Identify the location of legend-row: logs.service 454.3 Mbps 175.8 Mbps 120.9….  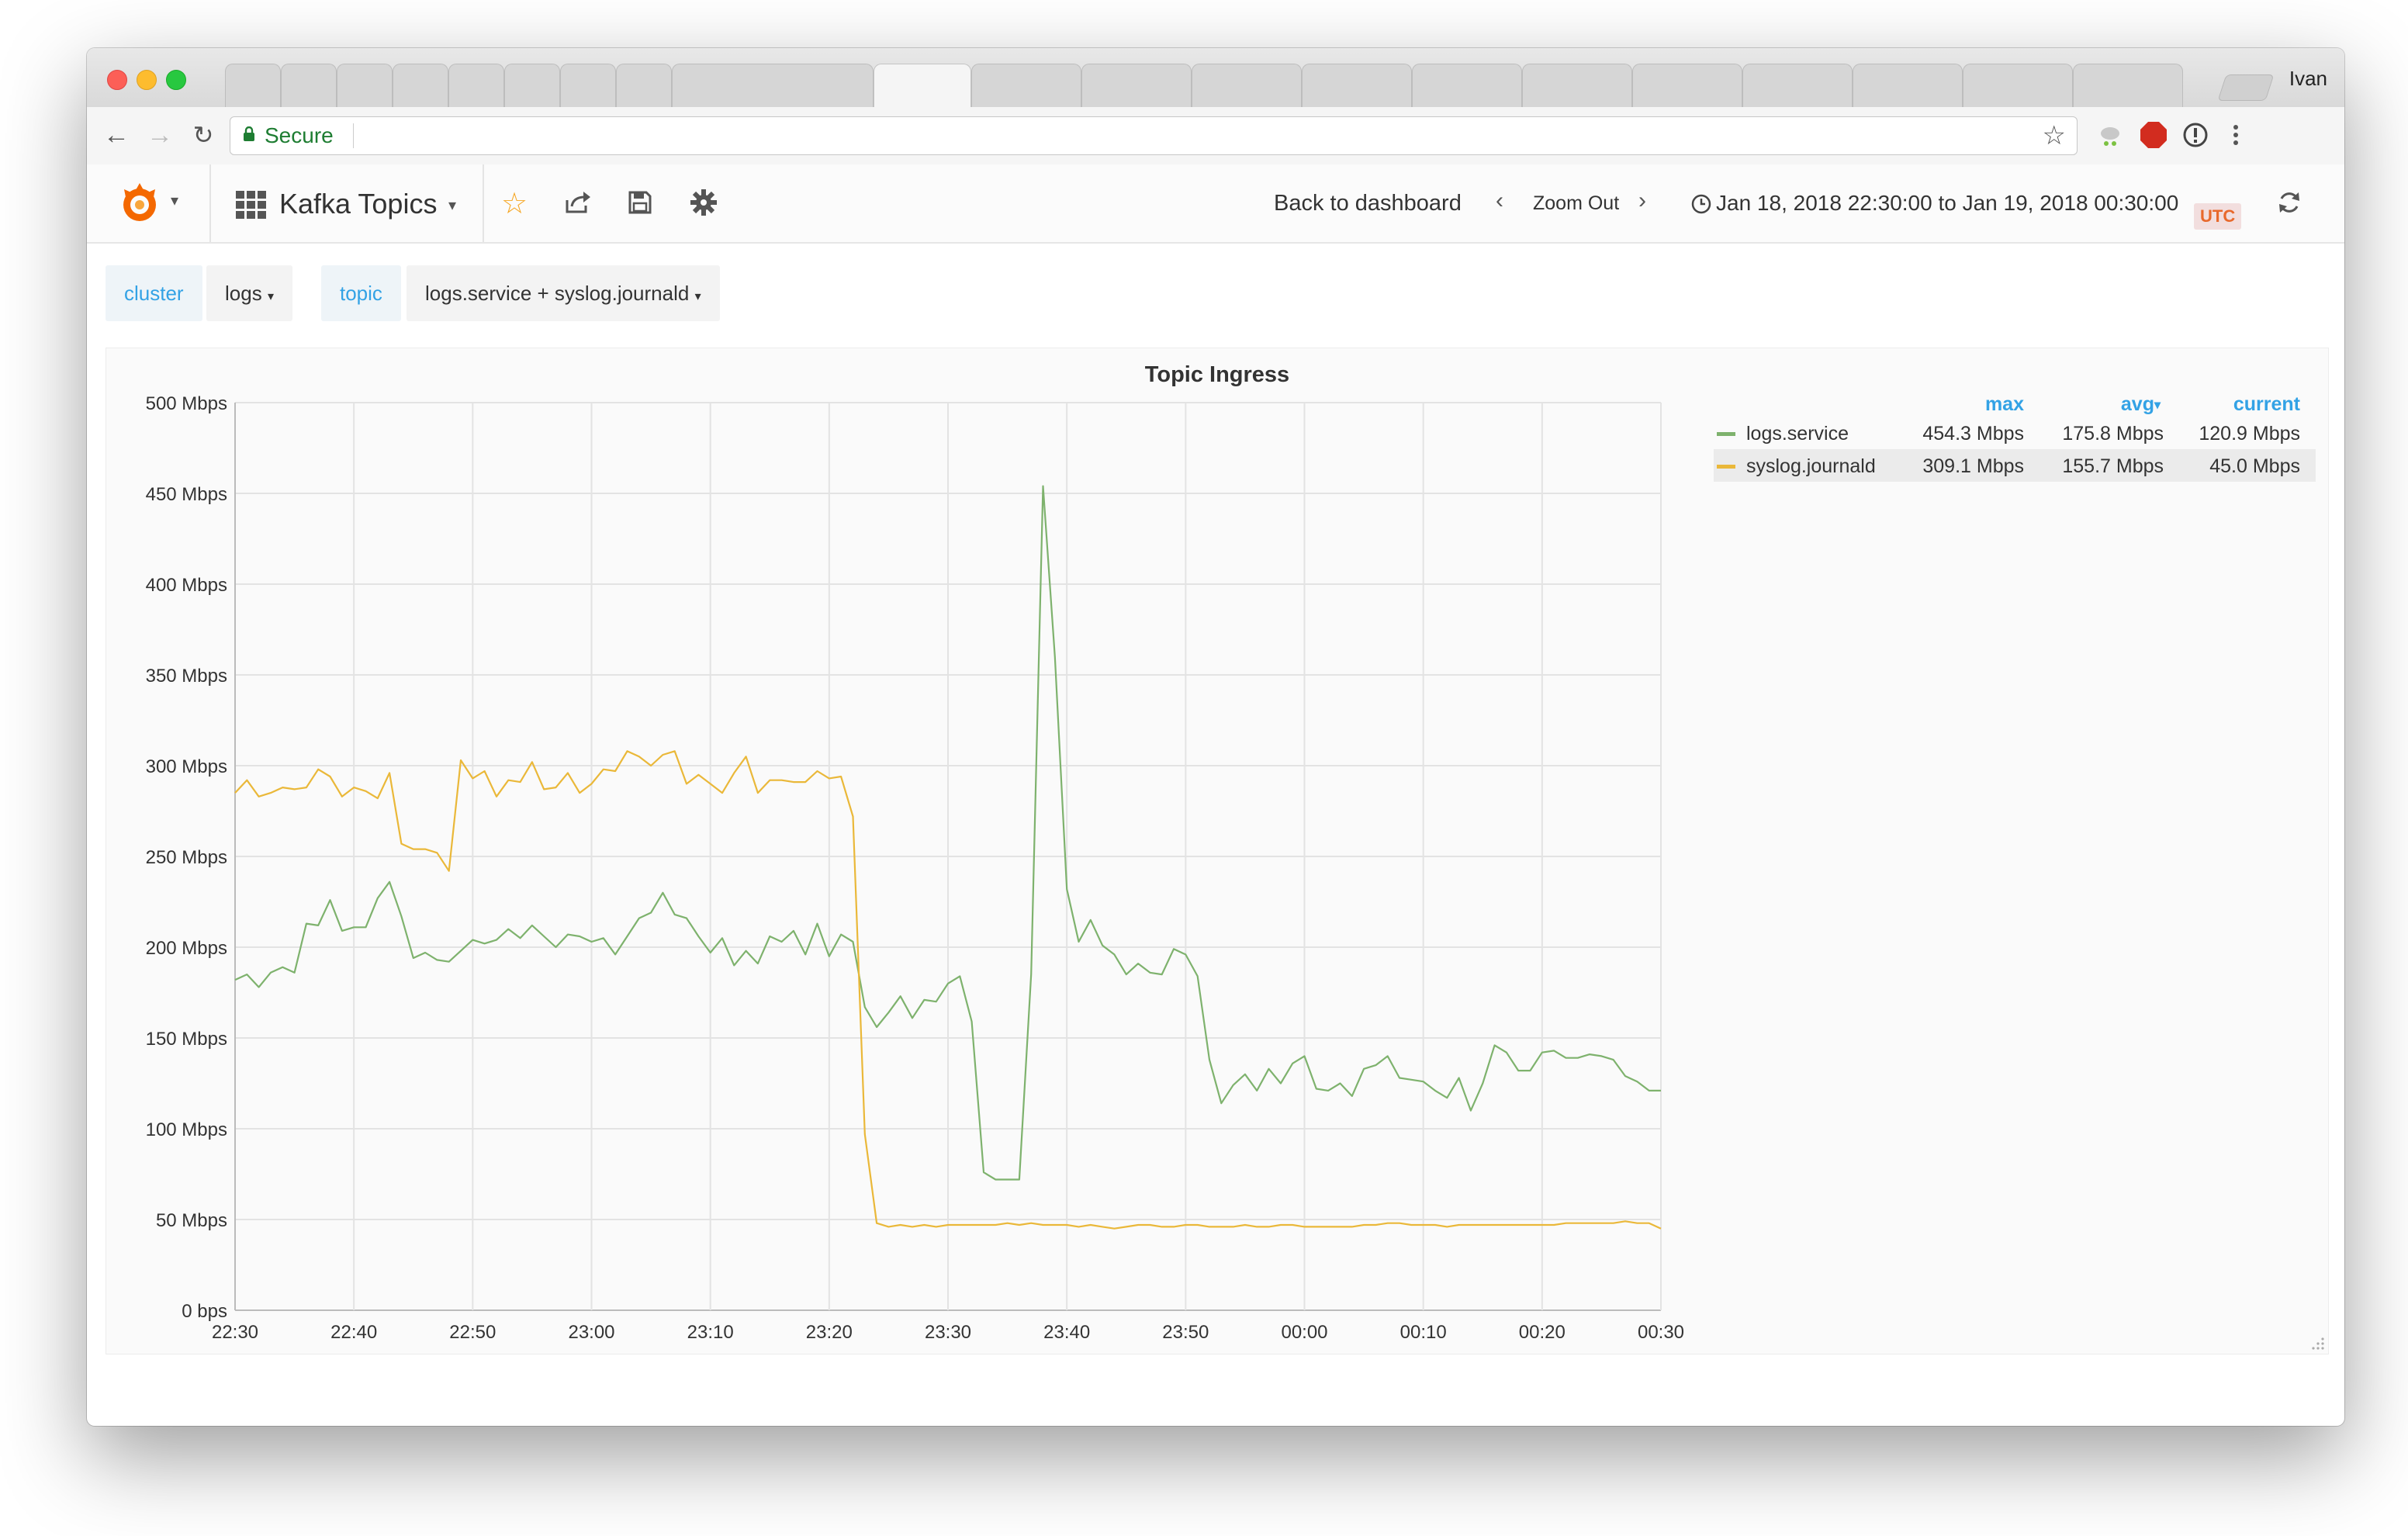
(2015, 433).